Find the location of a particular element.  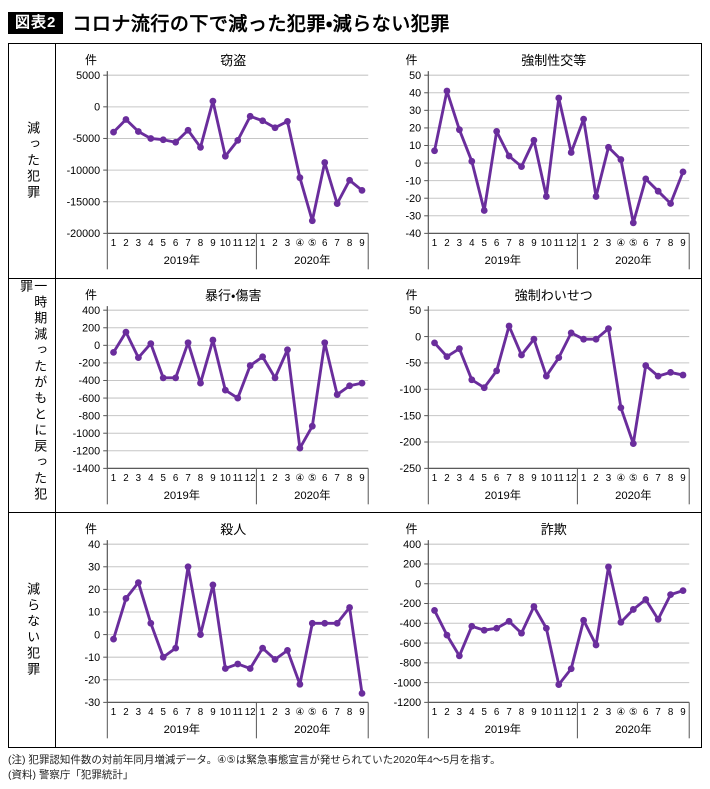

series-line is located at coordinates (238, 630).